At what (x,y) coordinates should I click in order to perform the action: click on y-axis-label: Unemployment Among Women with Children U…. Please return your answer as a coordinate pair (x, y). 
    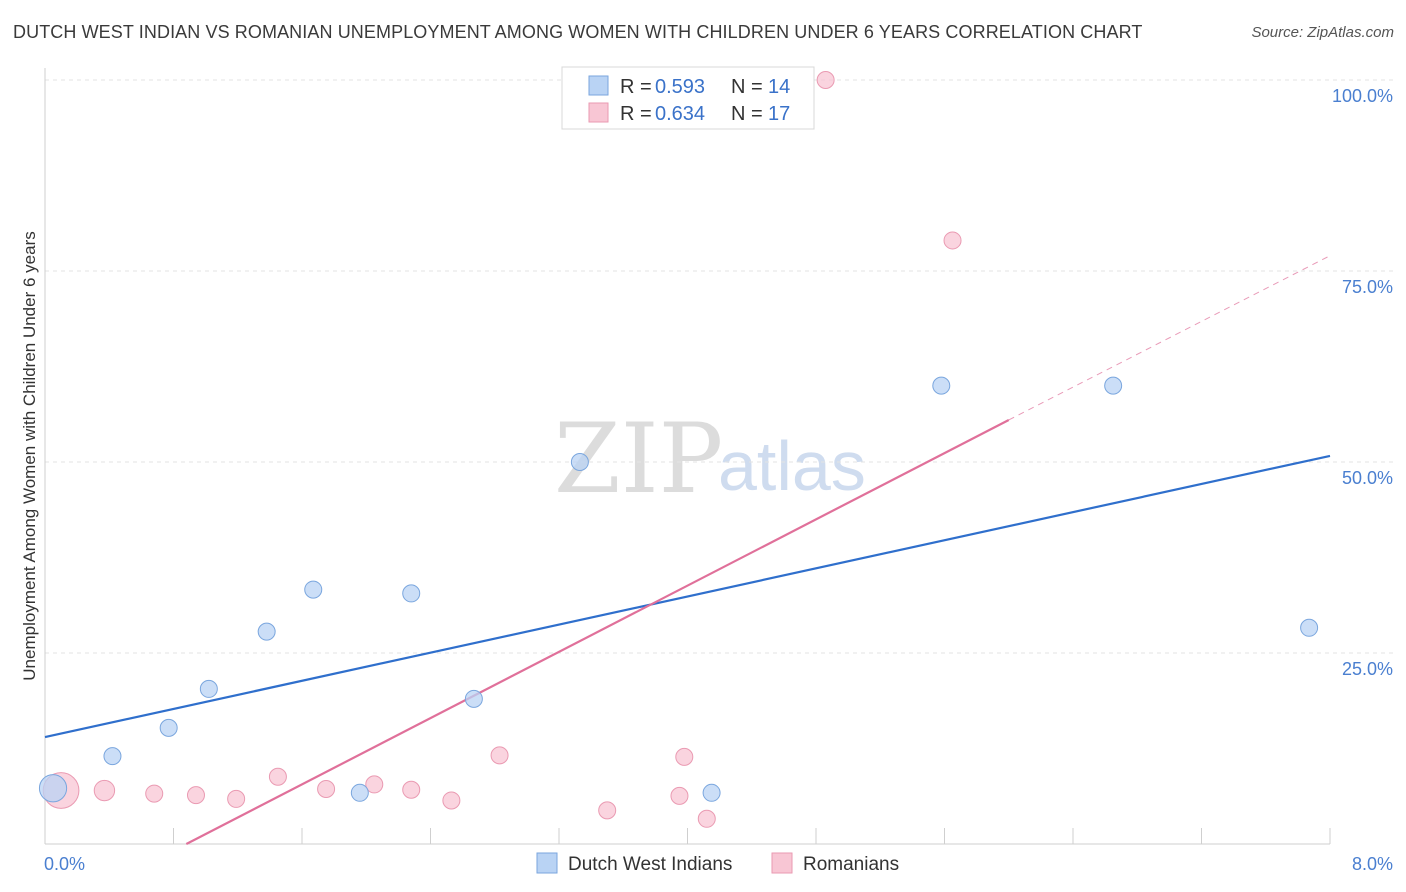
    Looking at the image, I should click on (29, 455).